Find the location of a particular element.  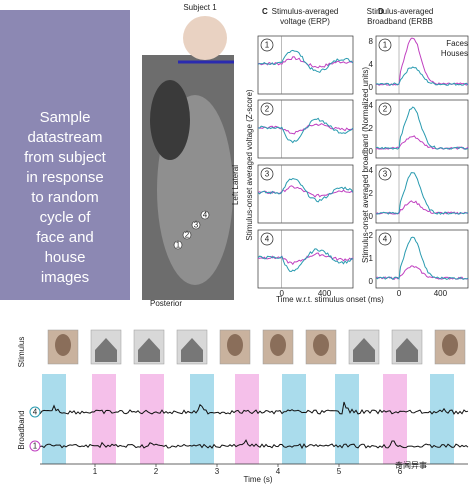

y-tick-label: 8 is located at coordinates (371, 41).